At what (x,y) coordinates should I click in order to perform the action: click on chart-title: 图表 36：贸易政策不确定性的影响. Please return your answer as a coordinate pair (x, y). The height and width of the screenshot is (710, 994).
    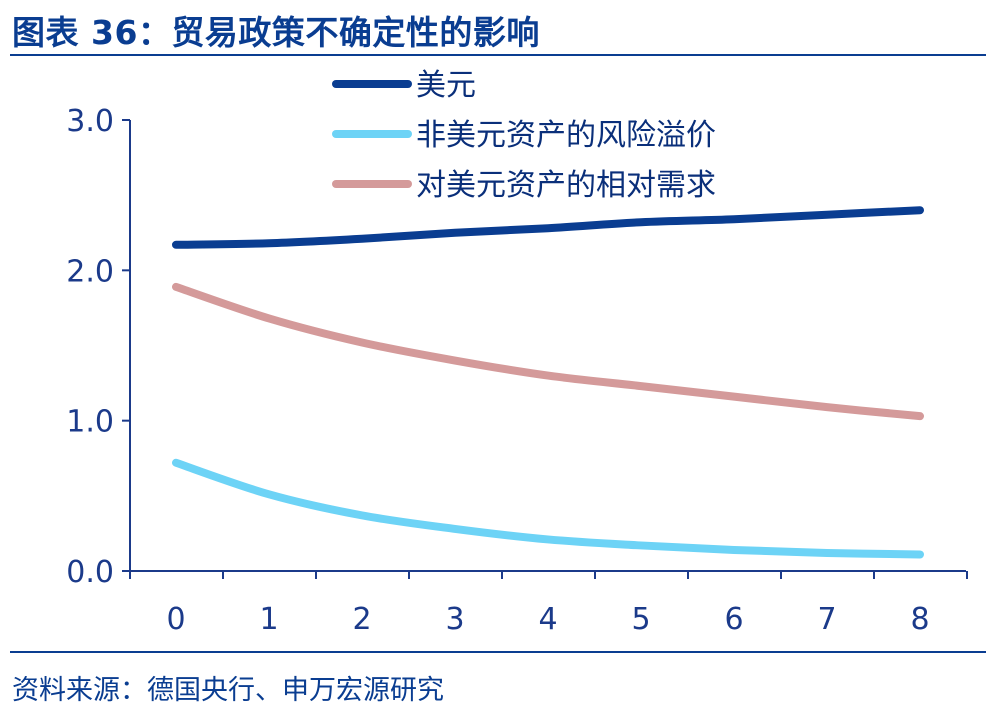
    Looking at the image, I should click on (276, 32).